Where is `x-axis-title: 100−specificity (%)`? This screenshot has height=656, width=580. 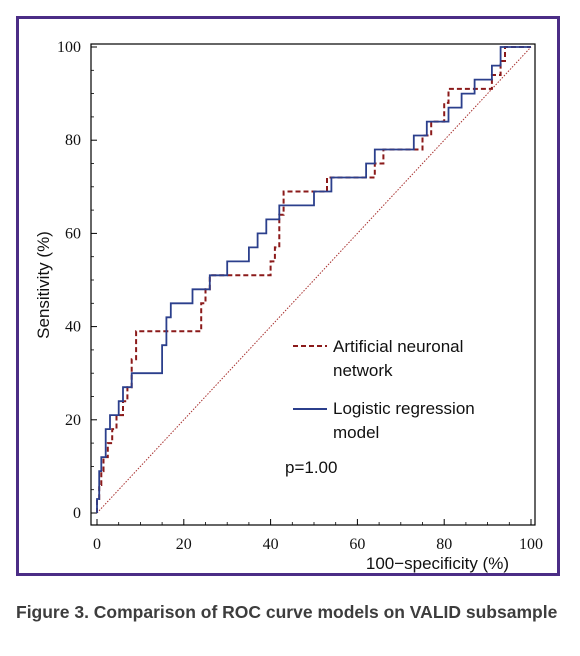 x-axis-title: 100−specificity (%) is located at coordinates (437, 563).